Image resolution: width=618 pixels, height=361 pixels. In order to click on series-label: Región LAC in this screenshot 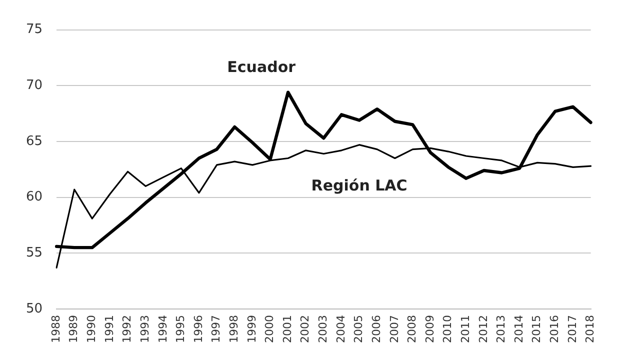, I will do `click(359, 185)`.